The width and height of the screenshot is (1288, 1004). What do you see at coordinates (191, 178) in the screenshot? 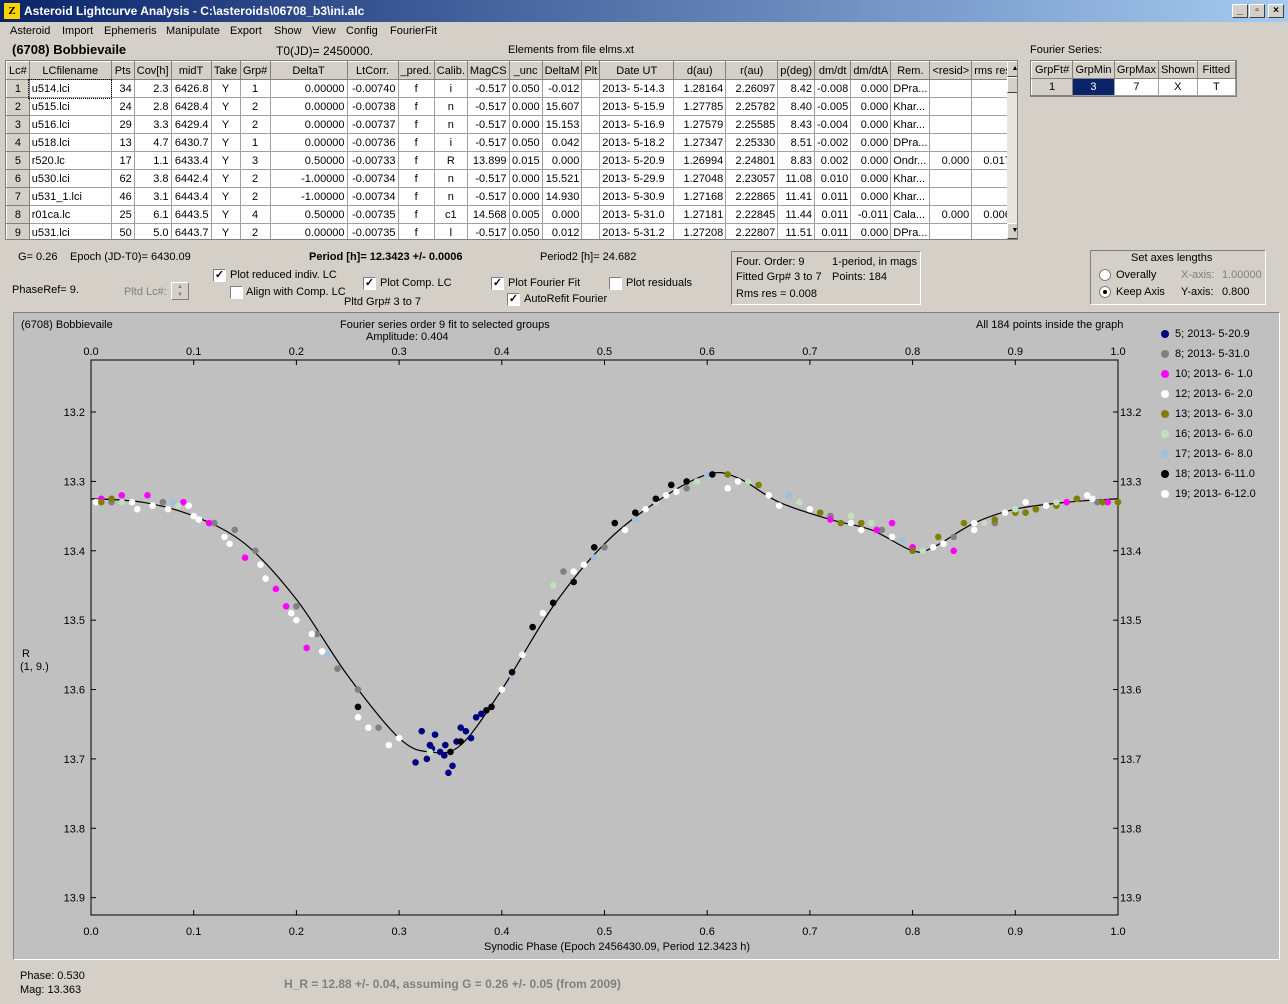
I see `table-cell: 6442.4` at bounding box center [191, 178].